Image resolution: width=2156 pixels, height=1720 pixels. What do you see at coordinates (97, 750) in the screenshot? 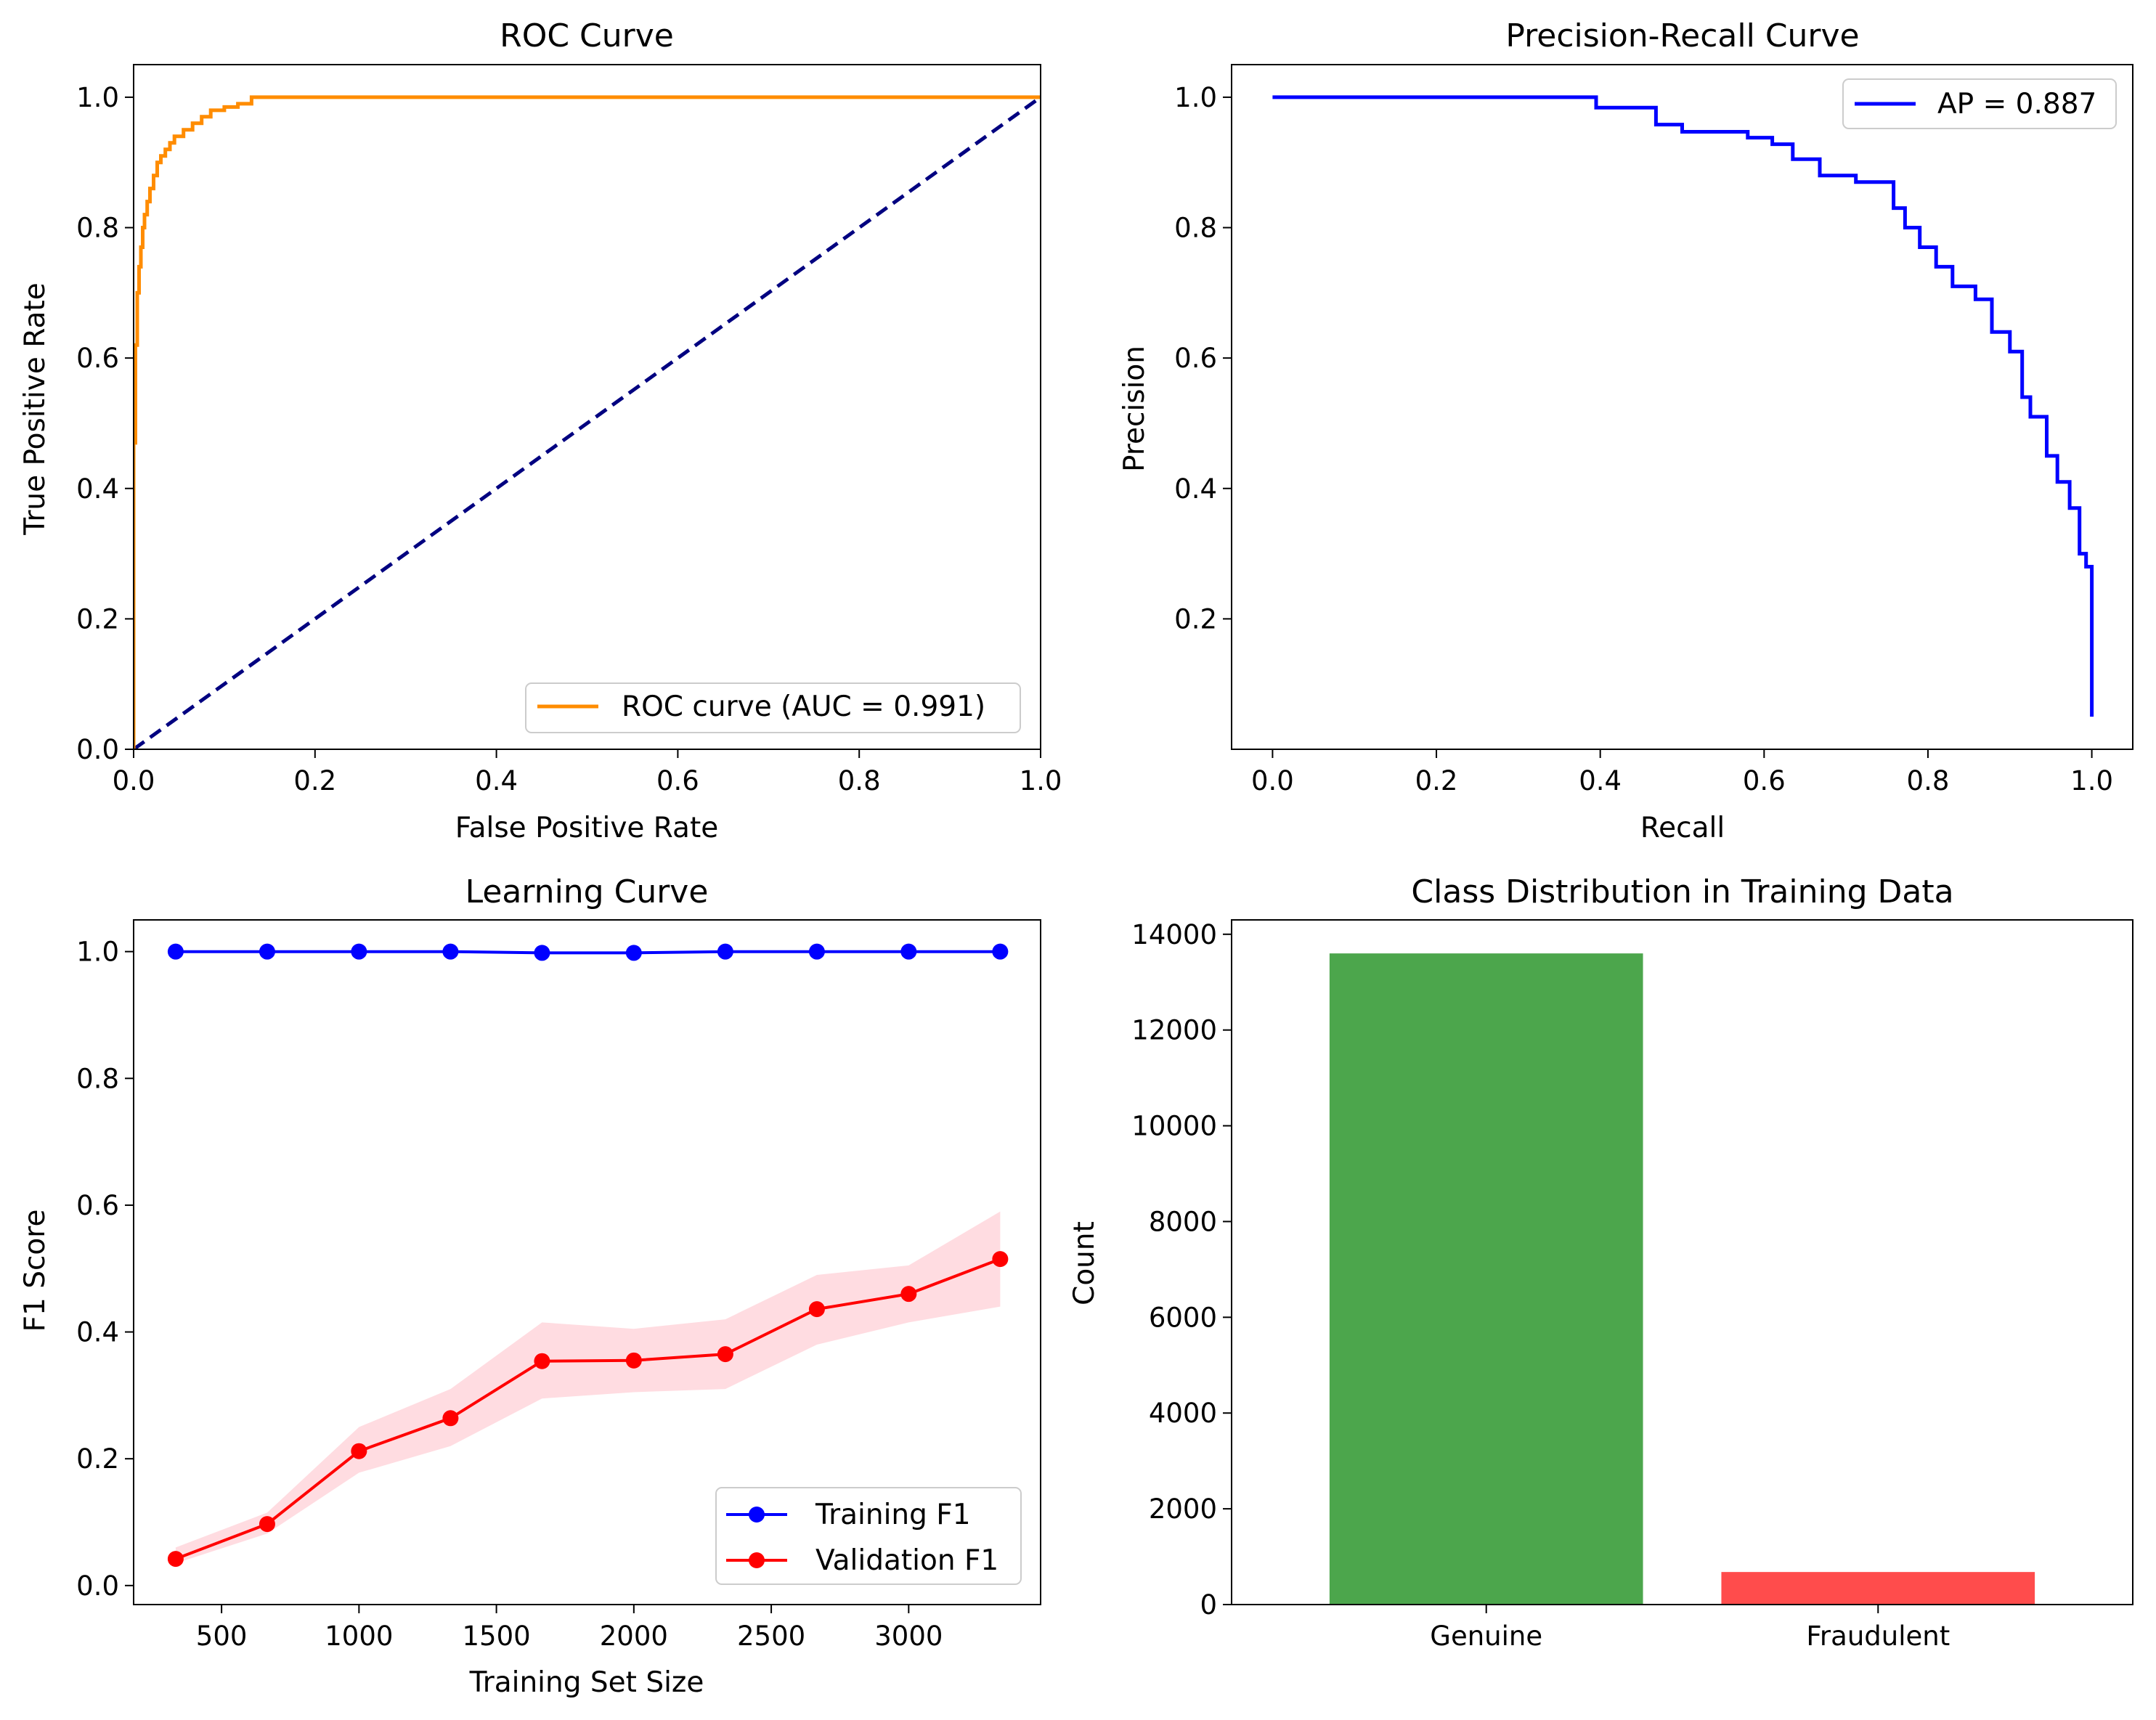
I see `roc-y-tick-label: 0.0` at bounding box center [97, 750].